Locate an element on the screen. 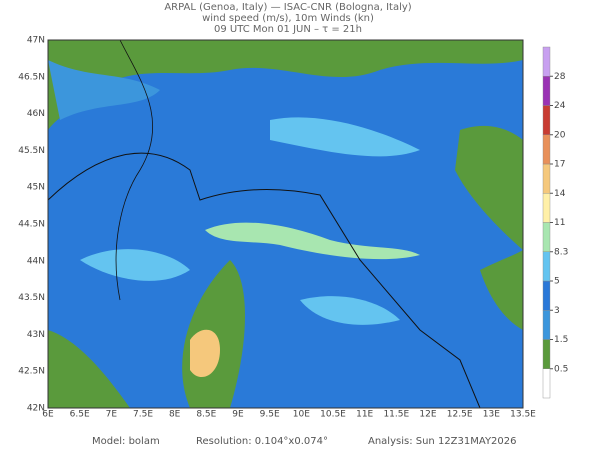 The width and height of the screenshot is (600, 450). lon-label: 13E is located at coordinates (491, 415).